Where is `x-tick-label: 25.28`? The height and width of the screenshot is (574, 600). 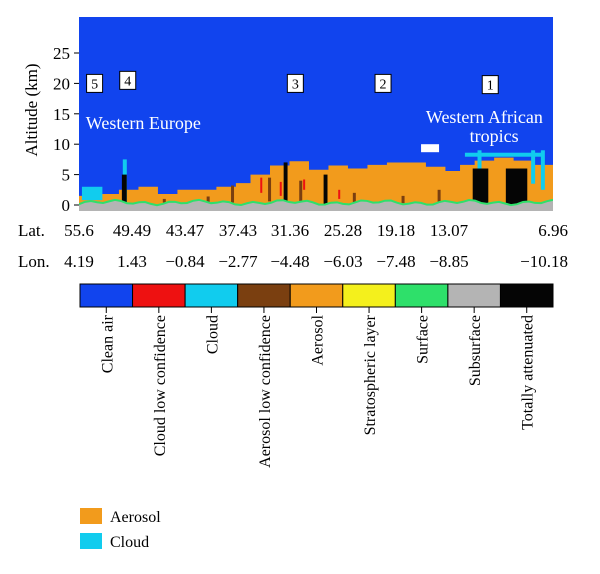 x-tick-label: 25.28 is located at coordinates (343, 230).